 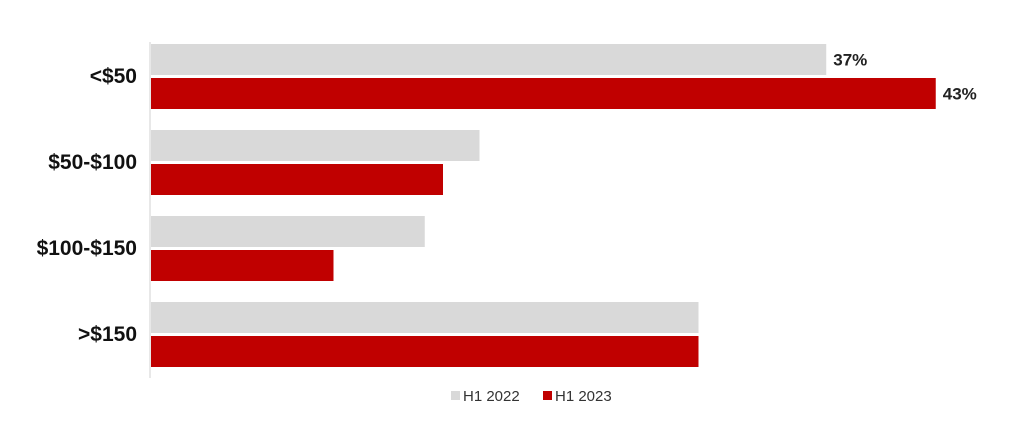 What do you see at coordinates (531, 396) in the screenshot?
I see `legend: H1 2022 H1 2023` at bounding box center [531, 396].